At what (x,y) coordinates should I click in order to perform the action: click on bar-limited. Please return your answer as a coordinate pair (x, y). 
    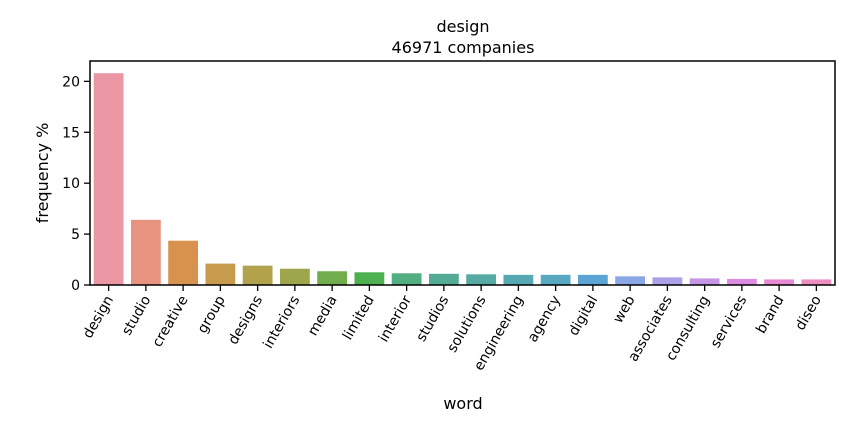
    Looking at the image, I should click on (369, 278).